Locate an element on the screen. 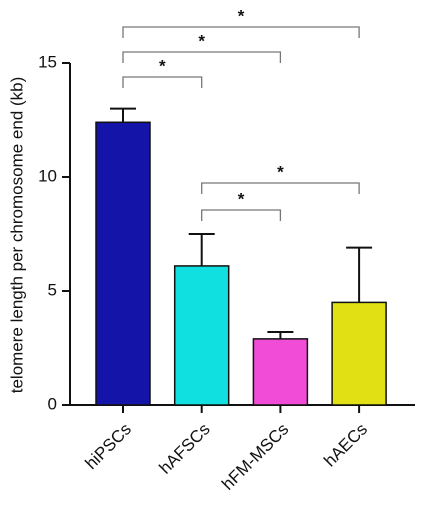  y-axis-label: telomere length per chromosome end (kb) is located at coordinates (16, 235).